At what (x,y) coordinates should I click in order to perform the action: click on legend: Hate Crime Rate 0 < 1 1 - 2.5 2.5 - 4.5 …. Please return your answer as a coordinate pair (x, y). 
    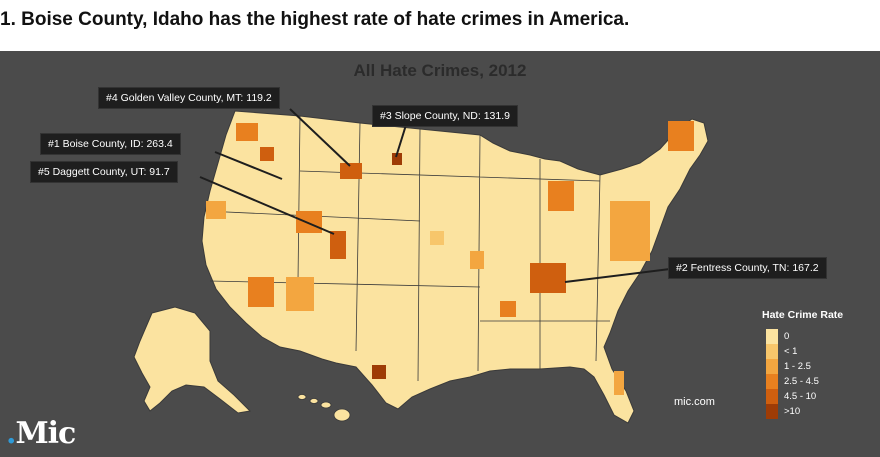
    Looking at the image, I should click on (821, 364).